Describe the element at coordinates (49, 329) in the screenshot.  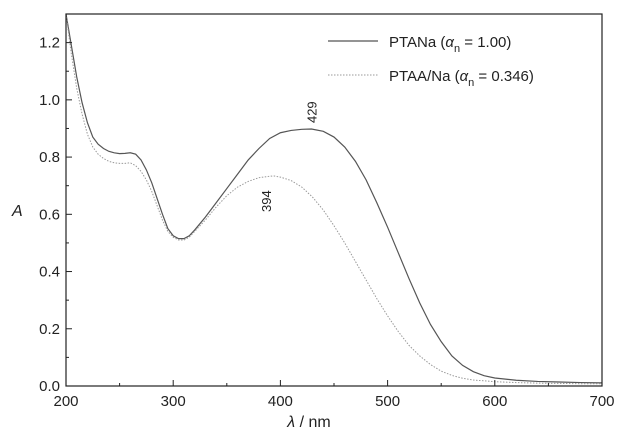
I see `y-tick-label: 0.2` at that location.